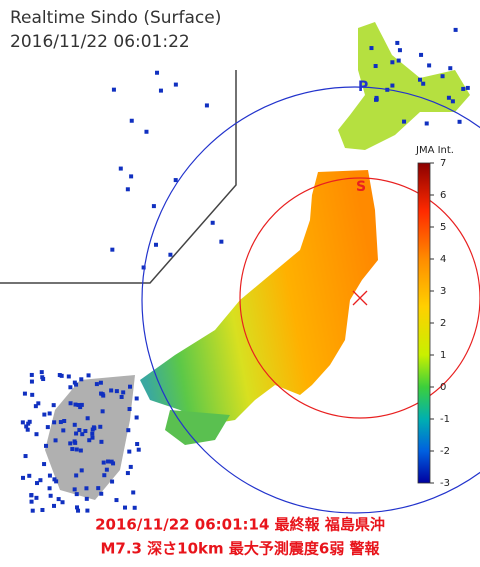  Describe the element at coordinates (115, 18) in the screenshot. I see `title: Realtime Sindo (Surface)` at that location.